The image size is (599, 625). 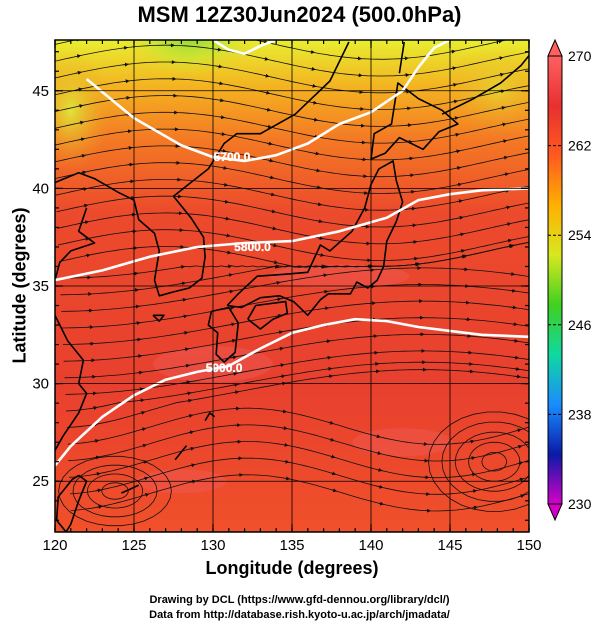 I want to click on coastline-kurils, so click(x=485, y=85).